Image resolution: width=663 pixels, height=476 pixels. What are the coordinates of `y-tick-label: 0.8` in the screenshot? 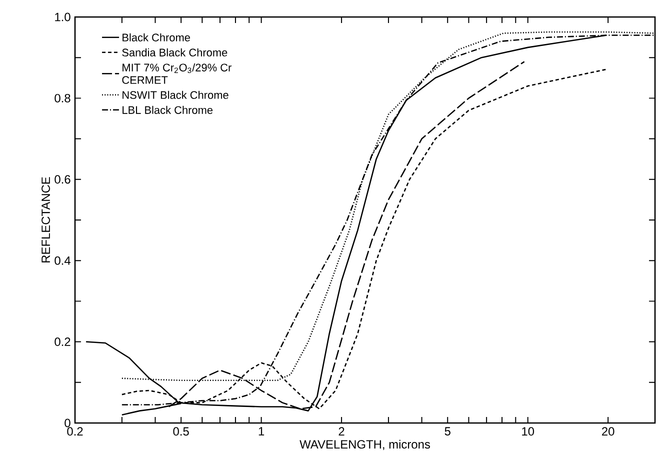 It's located at (62, 98).